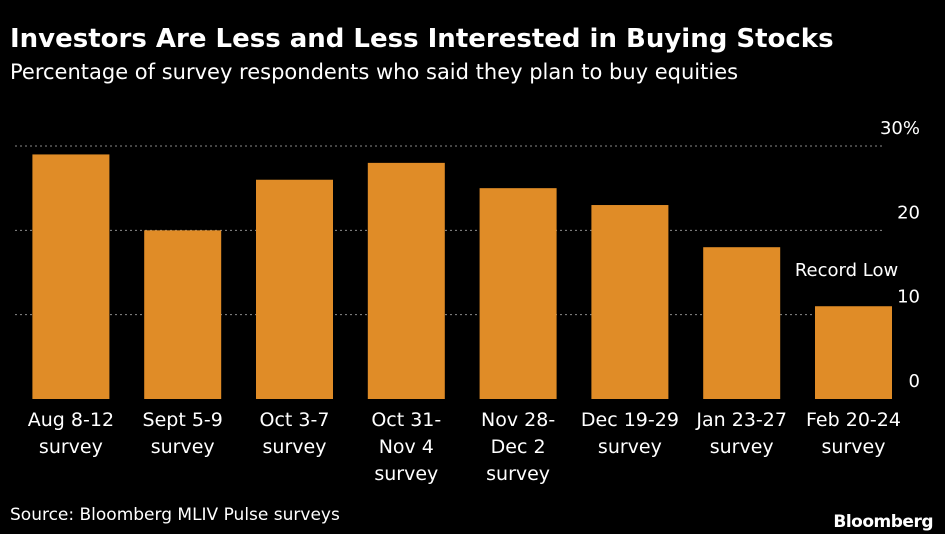 Image resolution: width=945 pixels, height=534 pixels. I want to click on x-tick-label-1: Sept 5-9 survey, so click(183, 433).